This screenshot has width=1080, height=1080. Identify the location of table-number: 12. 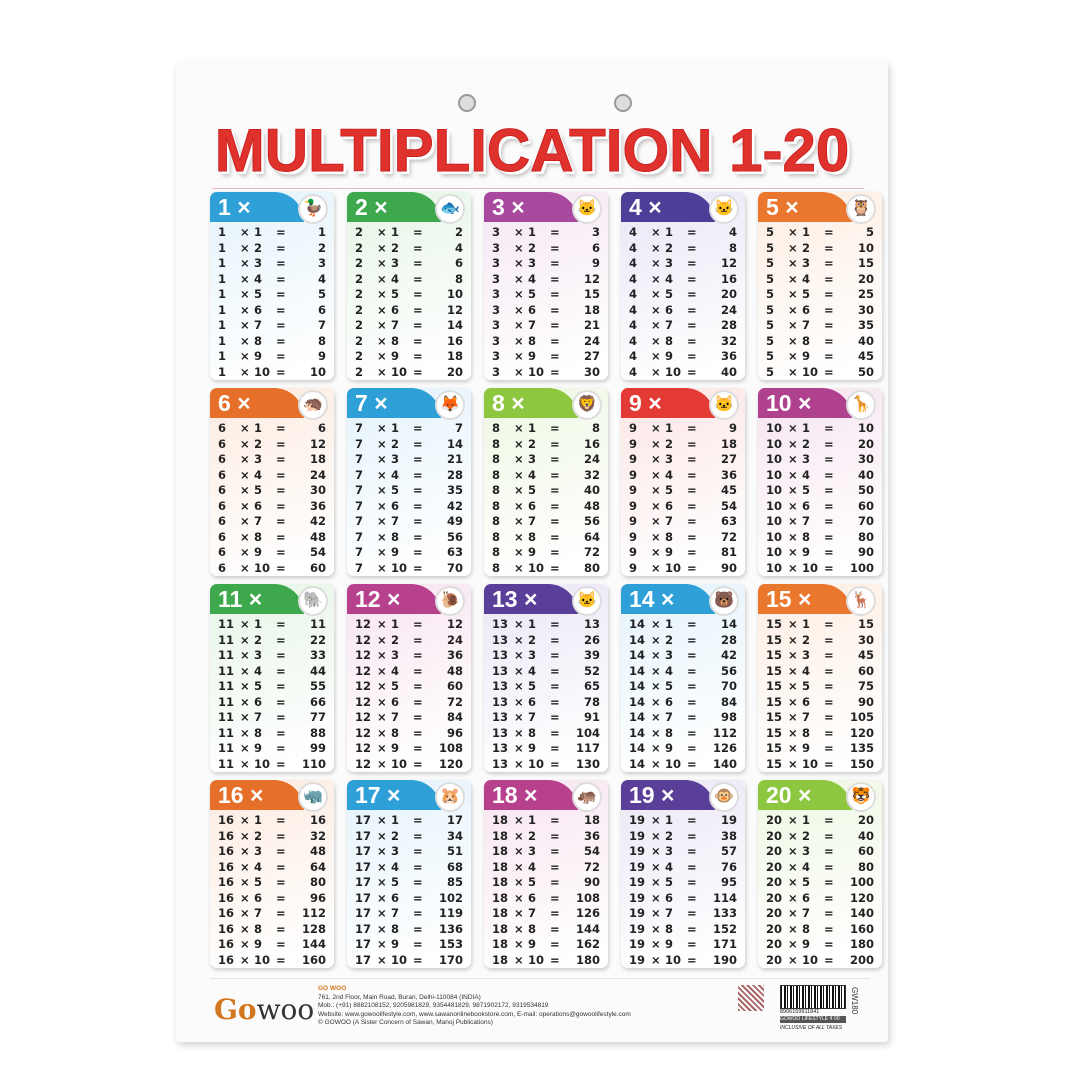
(368, 599).